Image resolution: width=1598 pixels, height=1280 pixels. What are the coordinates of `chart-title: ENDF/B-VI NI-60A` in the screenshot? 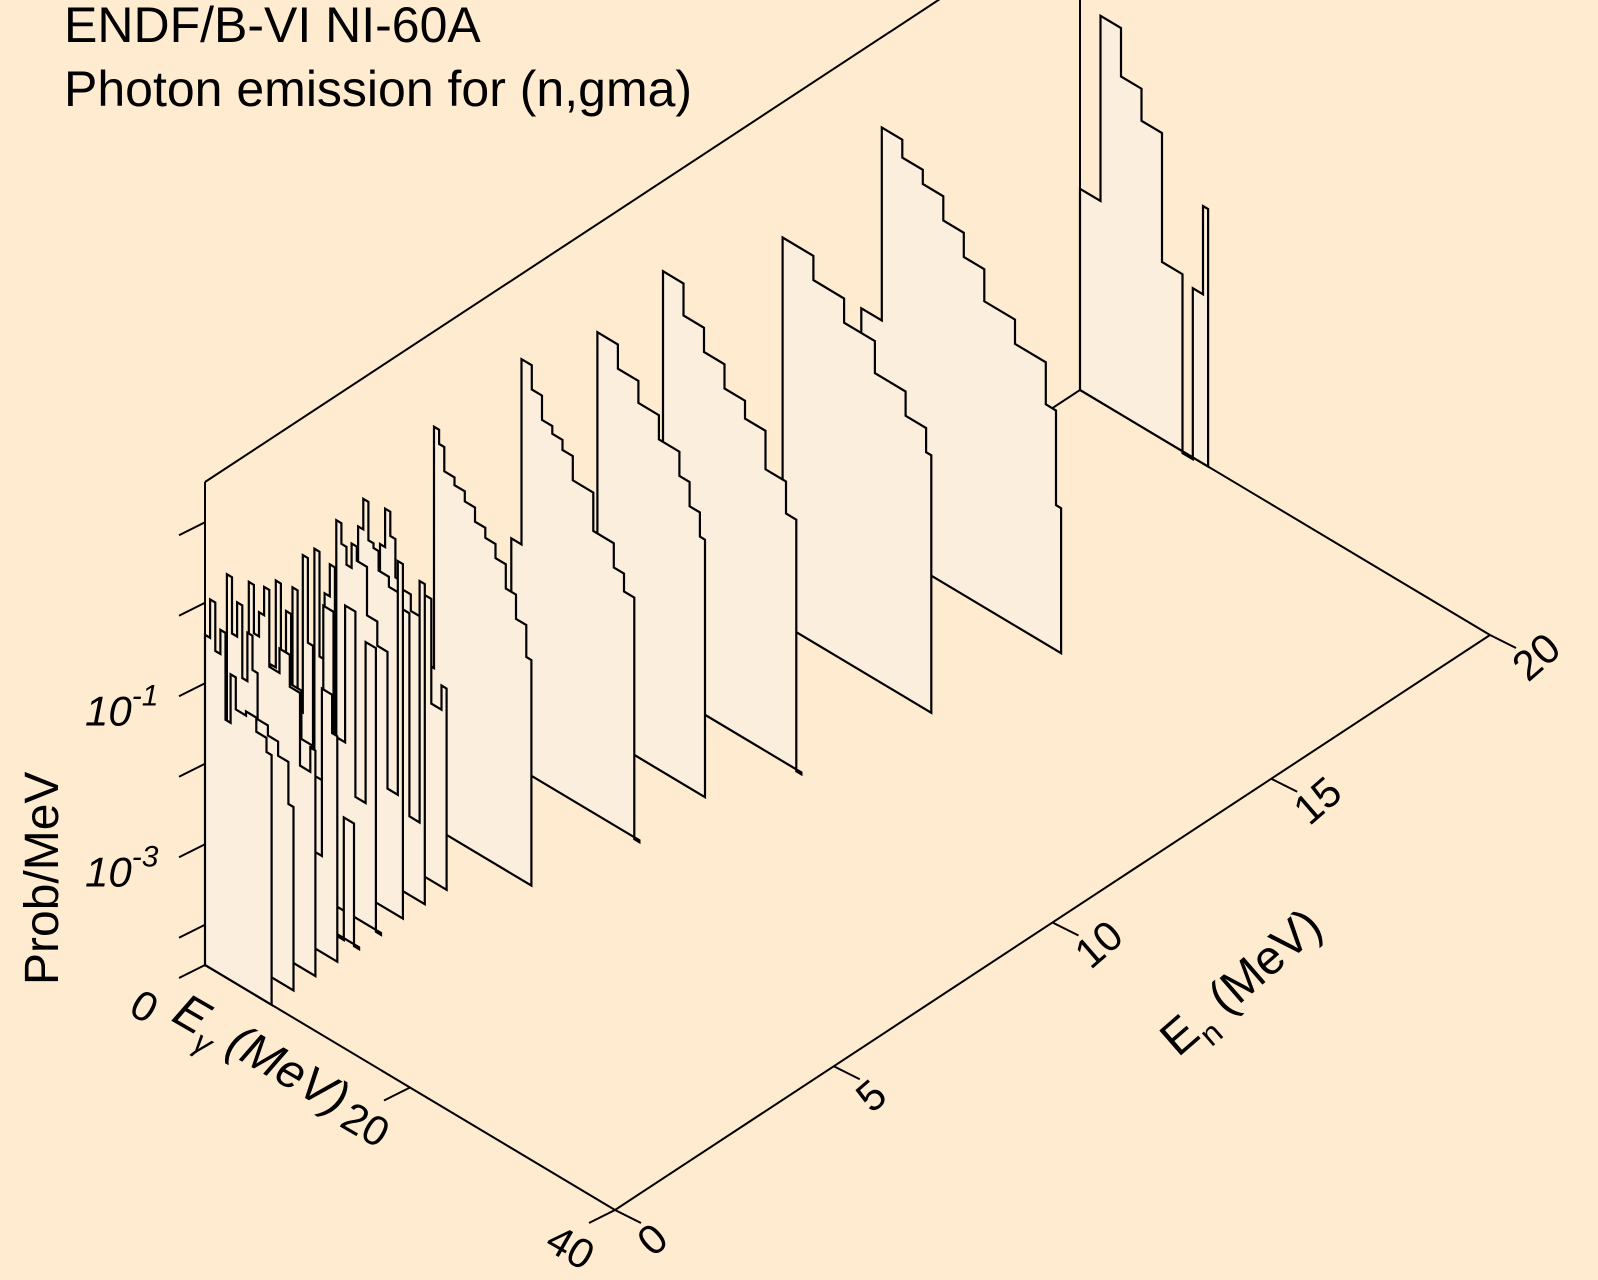 It's located at (272, 26).